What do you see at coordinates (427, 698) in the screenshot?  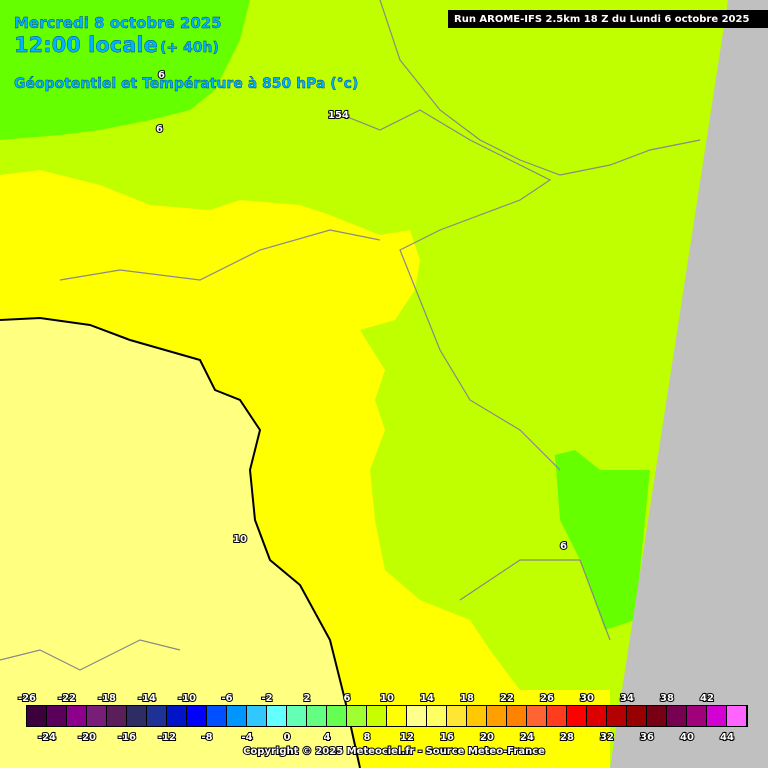 I see `colorbar-label: 14` at bounding box center [427, 698].